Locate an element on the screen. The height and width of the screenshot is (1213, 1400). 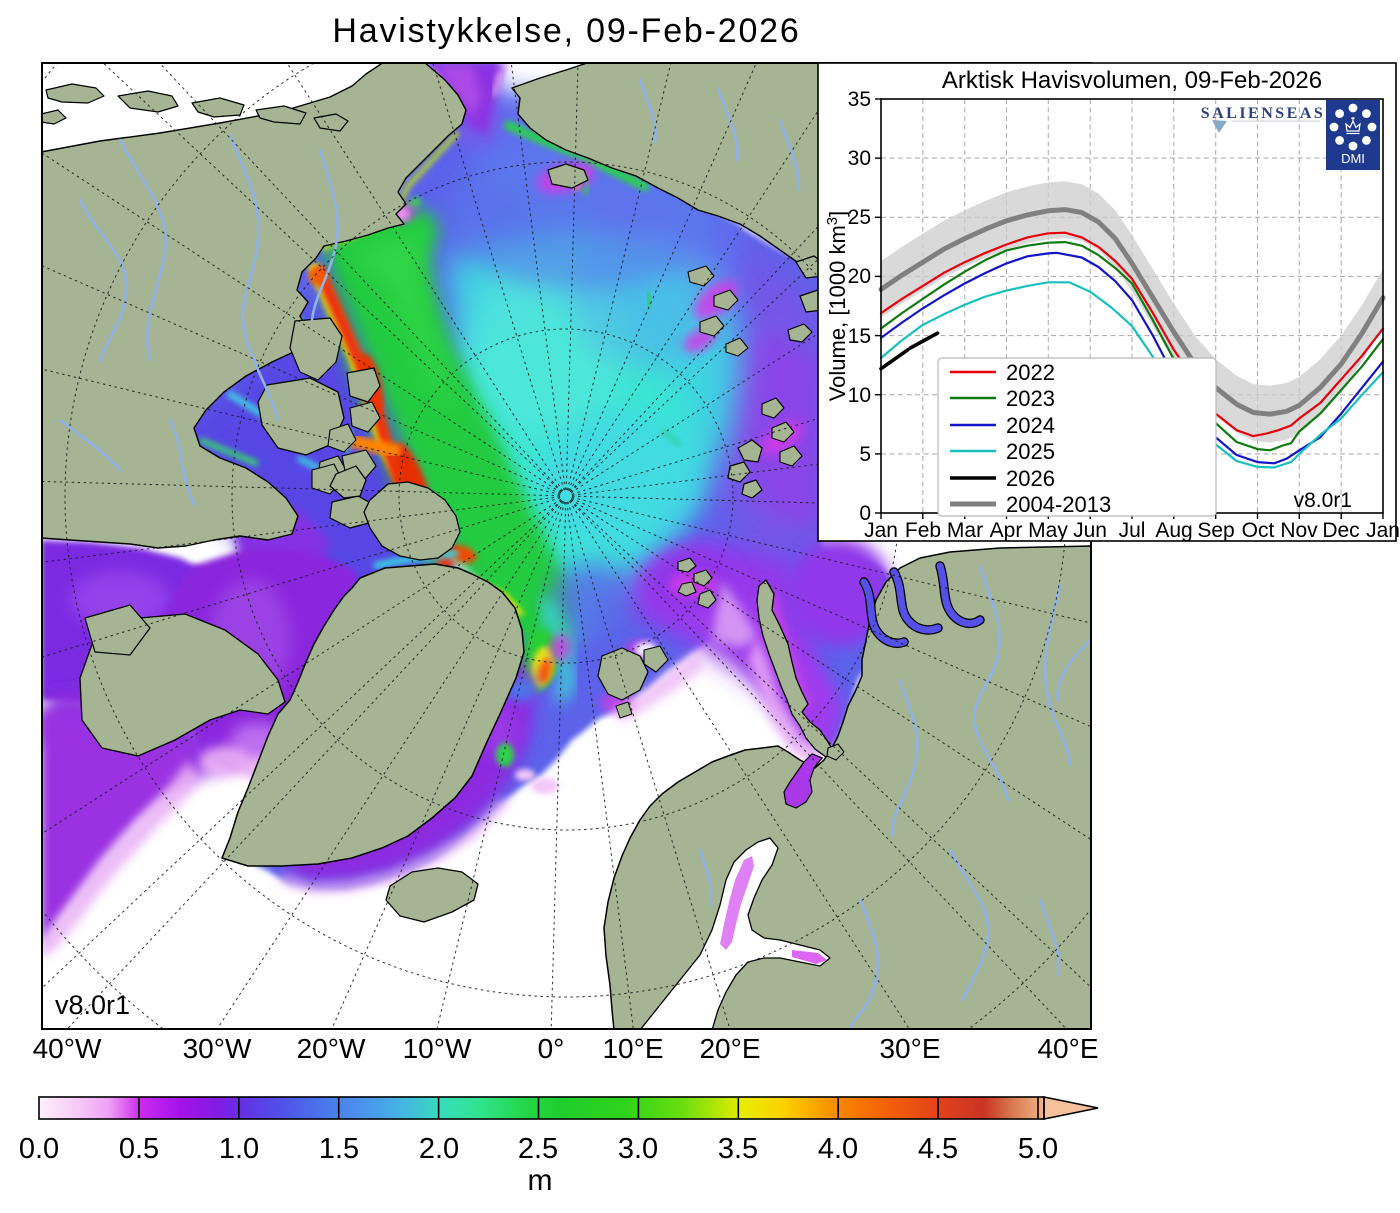
svg-text: Jun is located at coordinates (1090, 530).